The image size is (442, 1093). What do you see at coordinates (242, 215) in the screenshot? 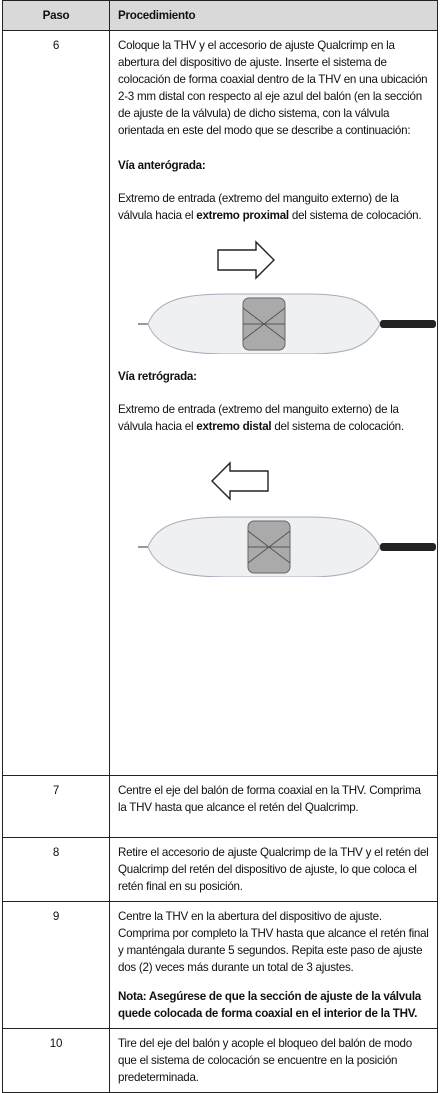
I see `bold-text: extremo proximal` at bounding box center [242, 215].